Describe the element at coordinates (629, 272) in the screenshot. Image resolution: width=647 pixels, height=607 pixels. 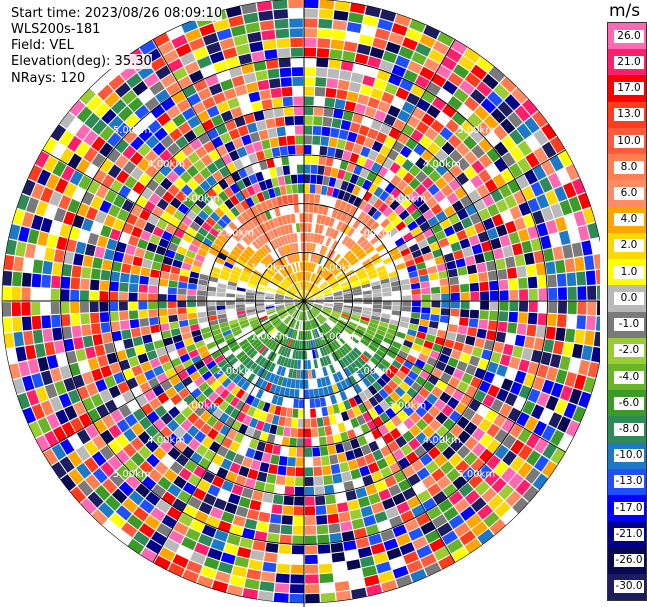
I see `colorbar-tick-label: 1.0` at that location.